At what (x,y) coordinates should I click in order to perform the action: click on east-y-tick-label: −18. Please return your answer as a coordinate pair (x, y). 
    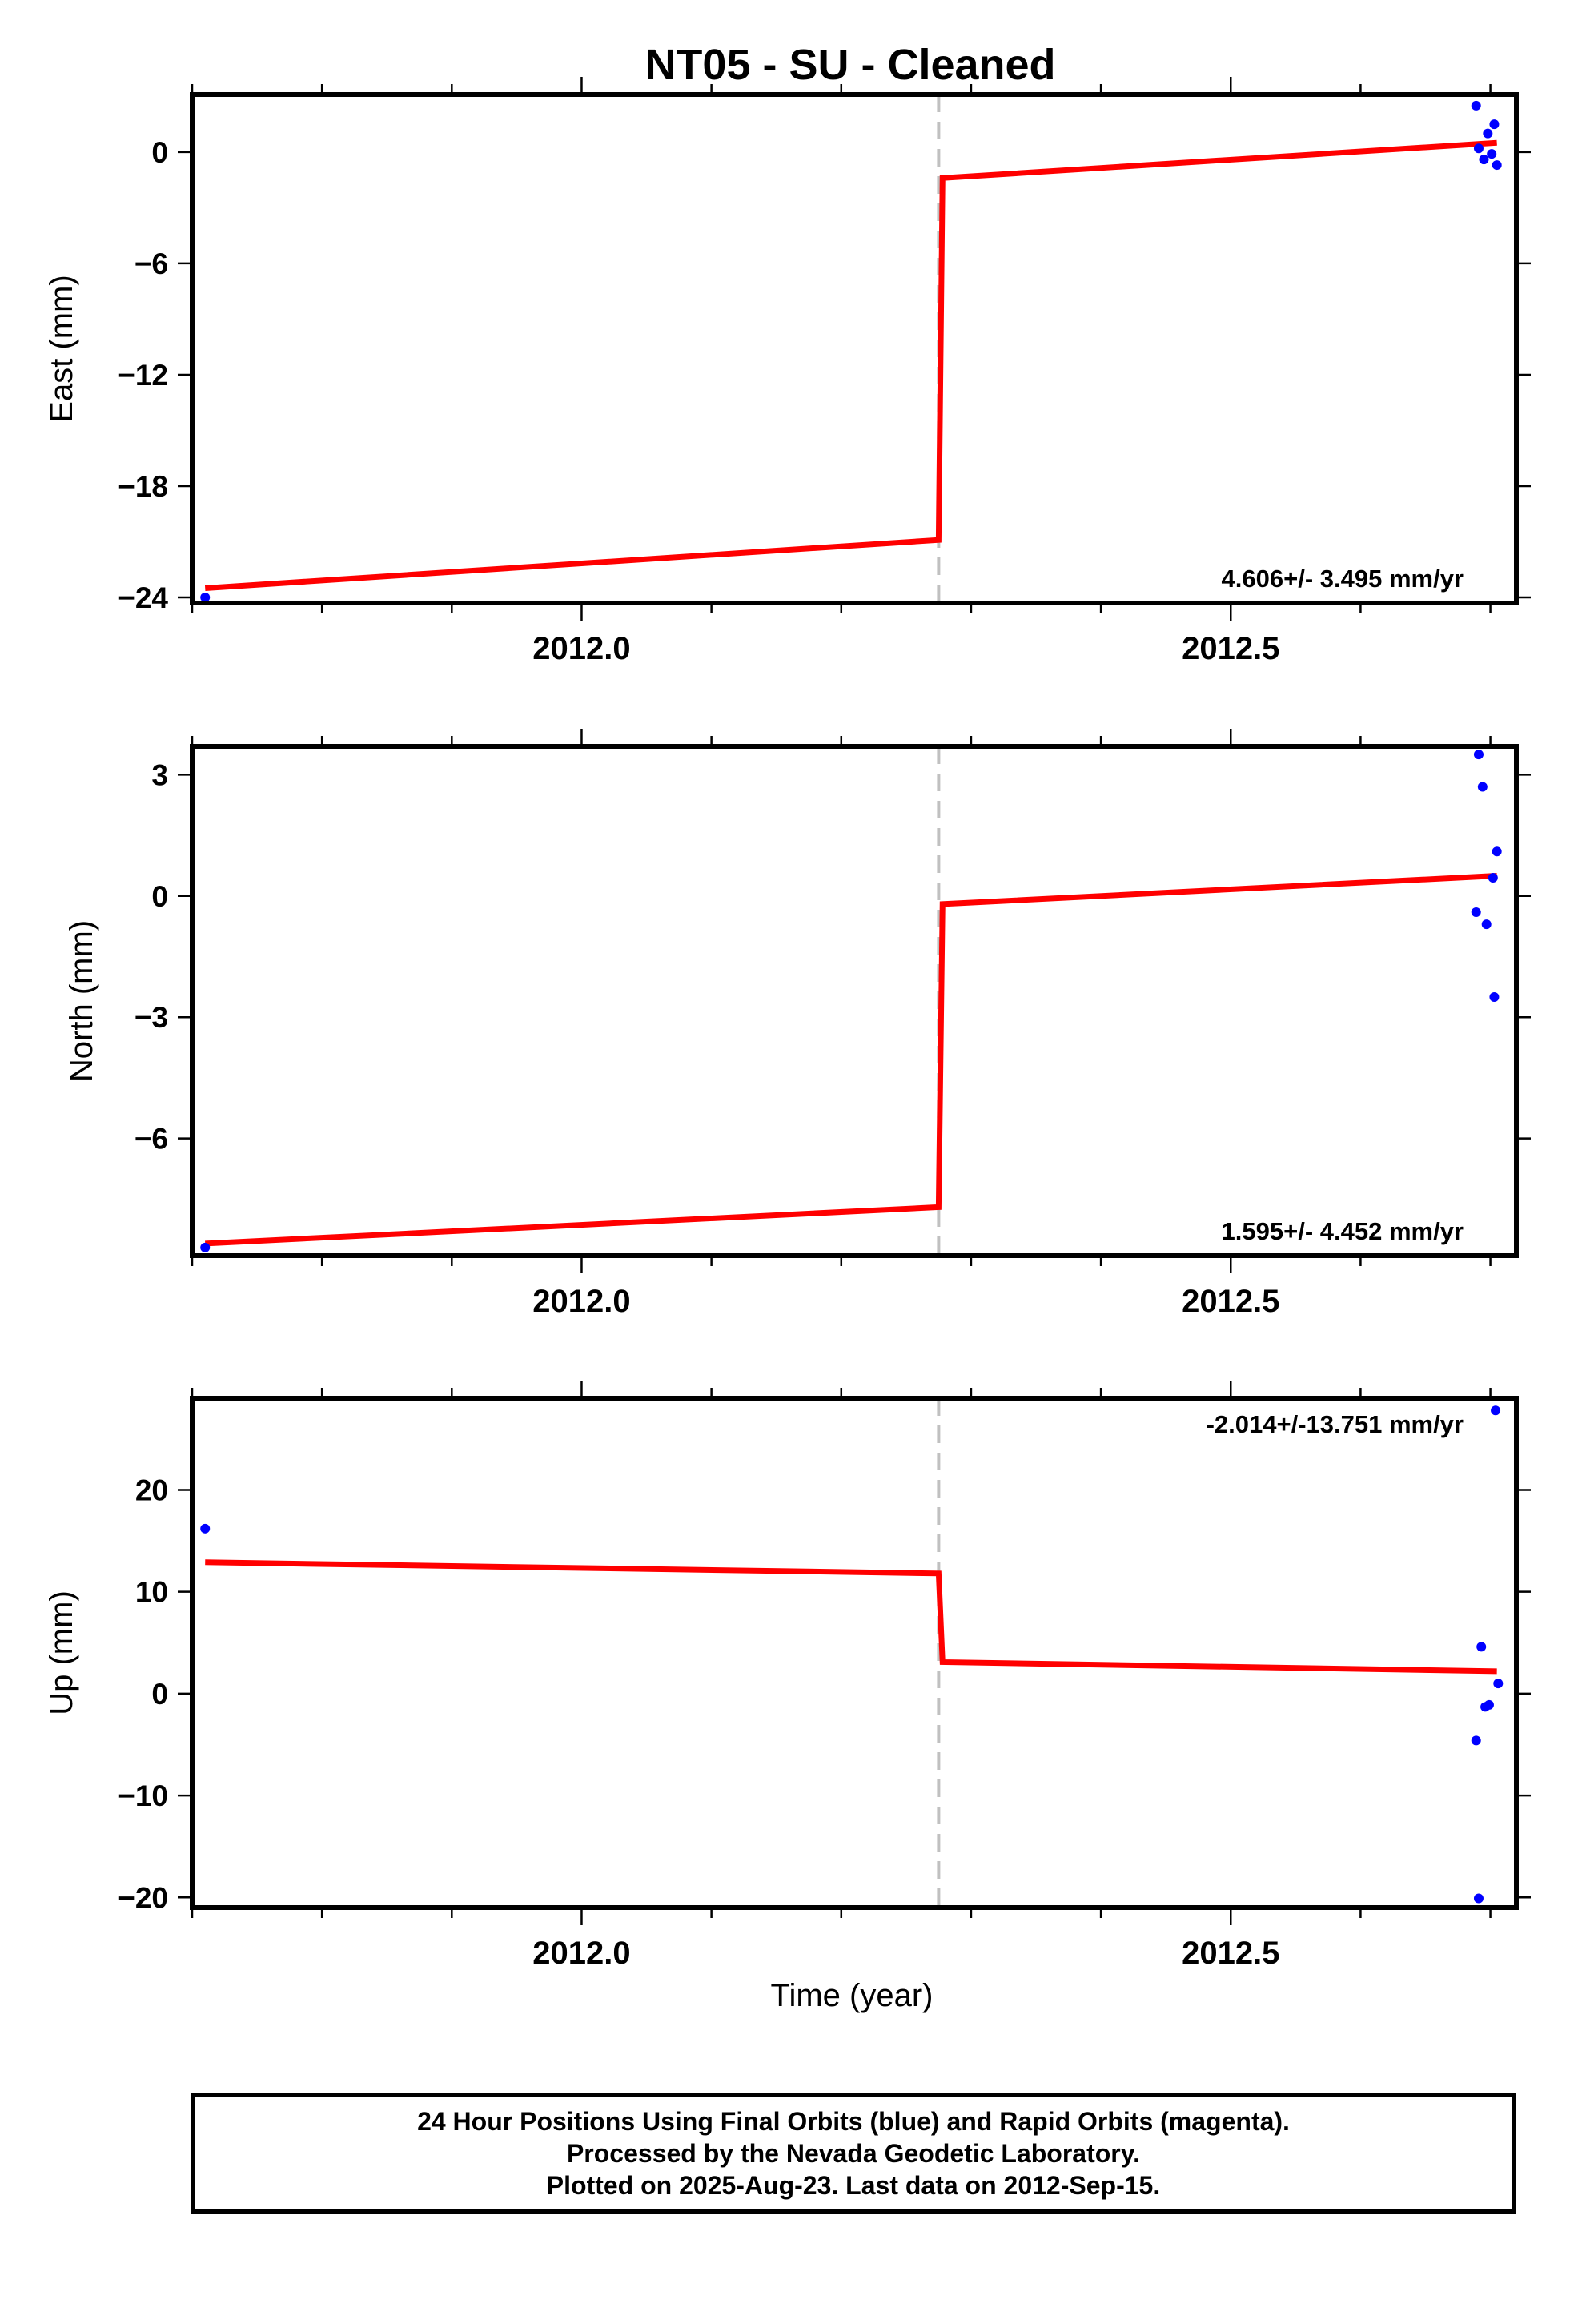
    Looking at the image, I should click on (143, 486).